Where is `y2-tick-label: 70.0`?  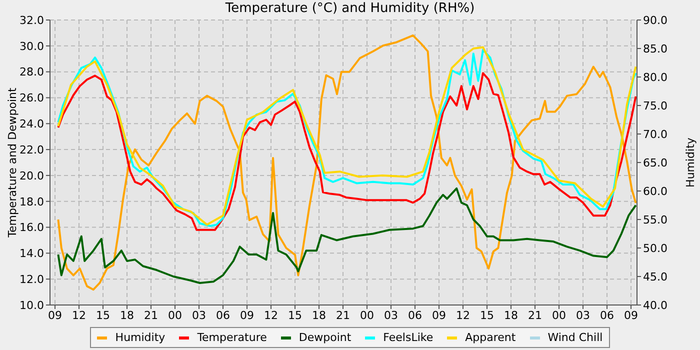 y2-tick-label: 70.0 is located at coordinates (655, 134).